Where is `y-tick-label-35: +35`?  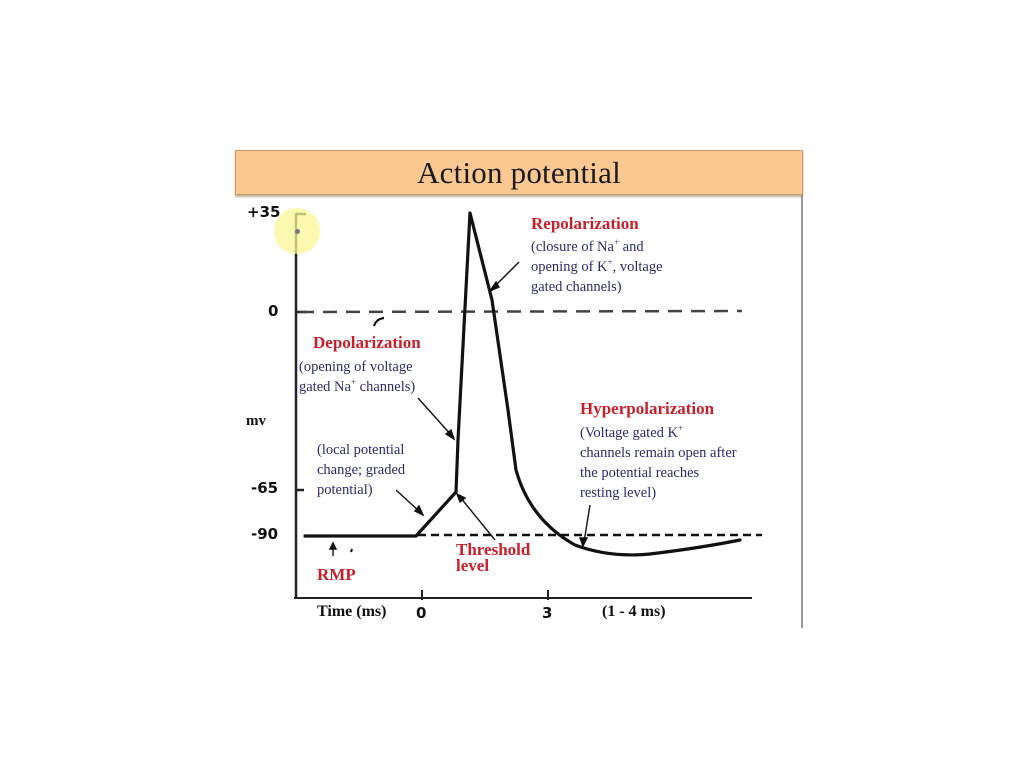 y-tick-label-35: +35 is located at coordinates (264, 212).